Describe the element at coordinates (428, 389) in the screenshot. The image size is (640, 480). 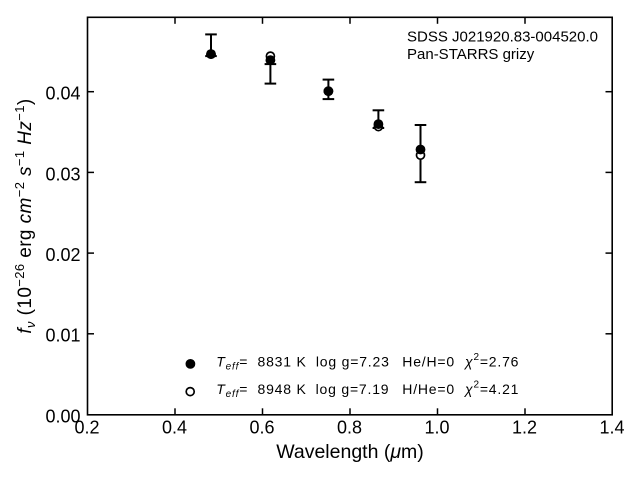
I see `svg-text: H/He=0` at that location.